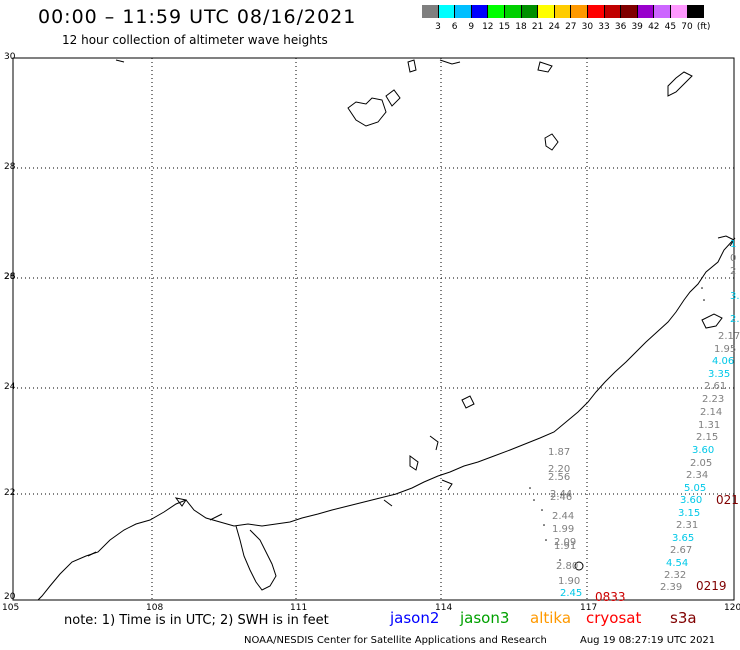  Describe the element at coordinates (299, 608) in the screenshot. I see `lon-tick-label: 111` at that location.